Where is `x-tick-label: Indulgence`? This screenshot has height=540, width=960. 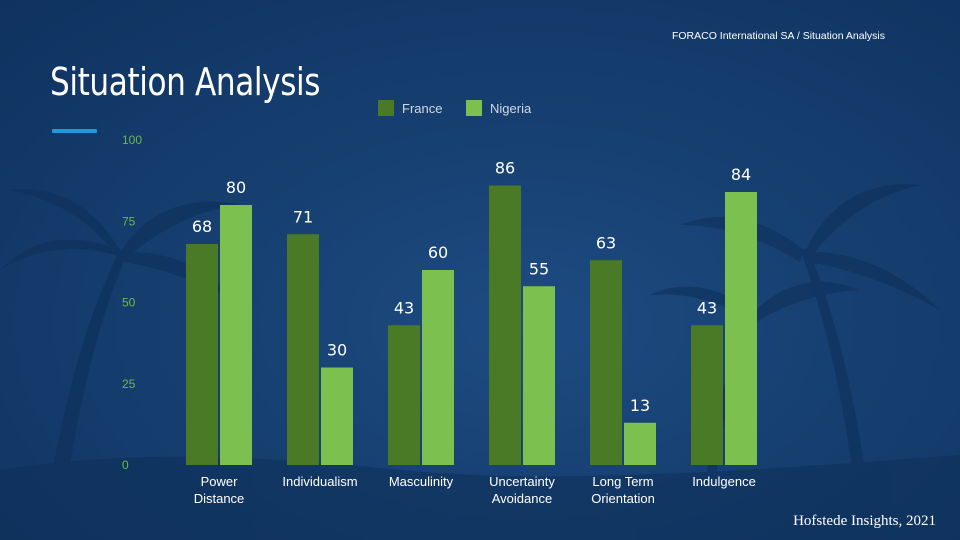 x-tick-label: Indulgence is located at coordinates (724, 481).